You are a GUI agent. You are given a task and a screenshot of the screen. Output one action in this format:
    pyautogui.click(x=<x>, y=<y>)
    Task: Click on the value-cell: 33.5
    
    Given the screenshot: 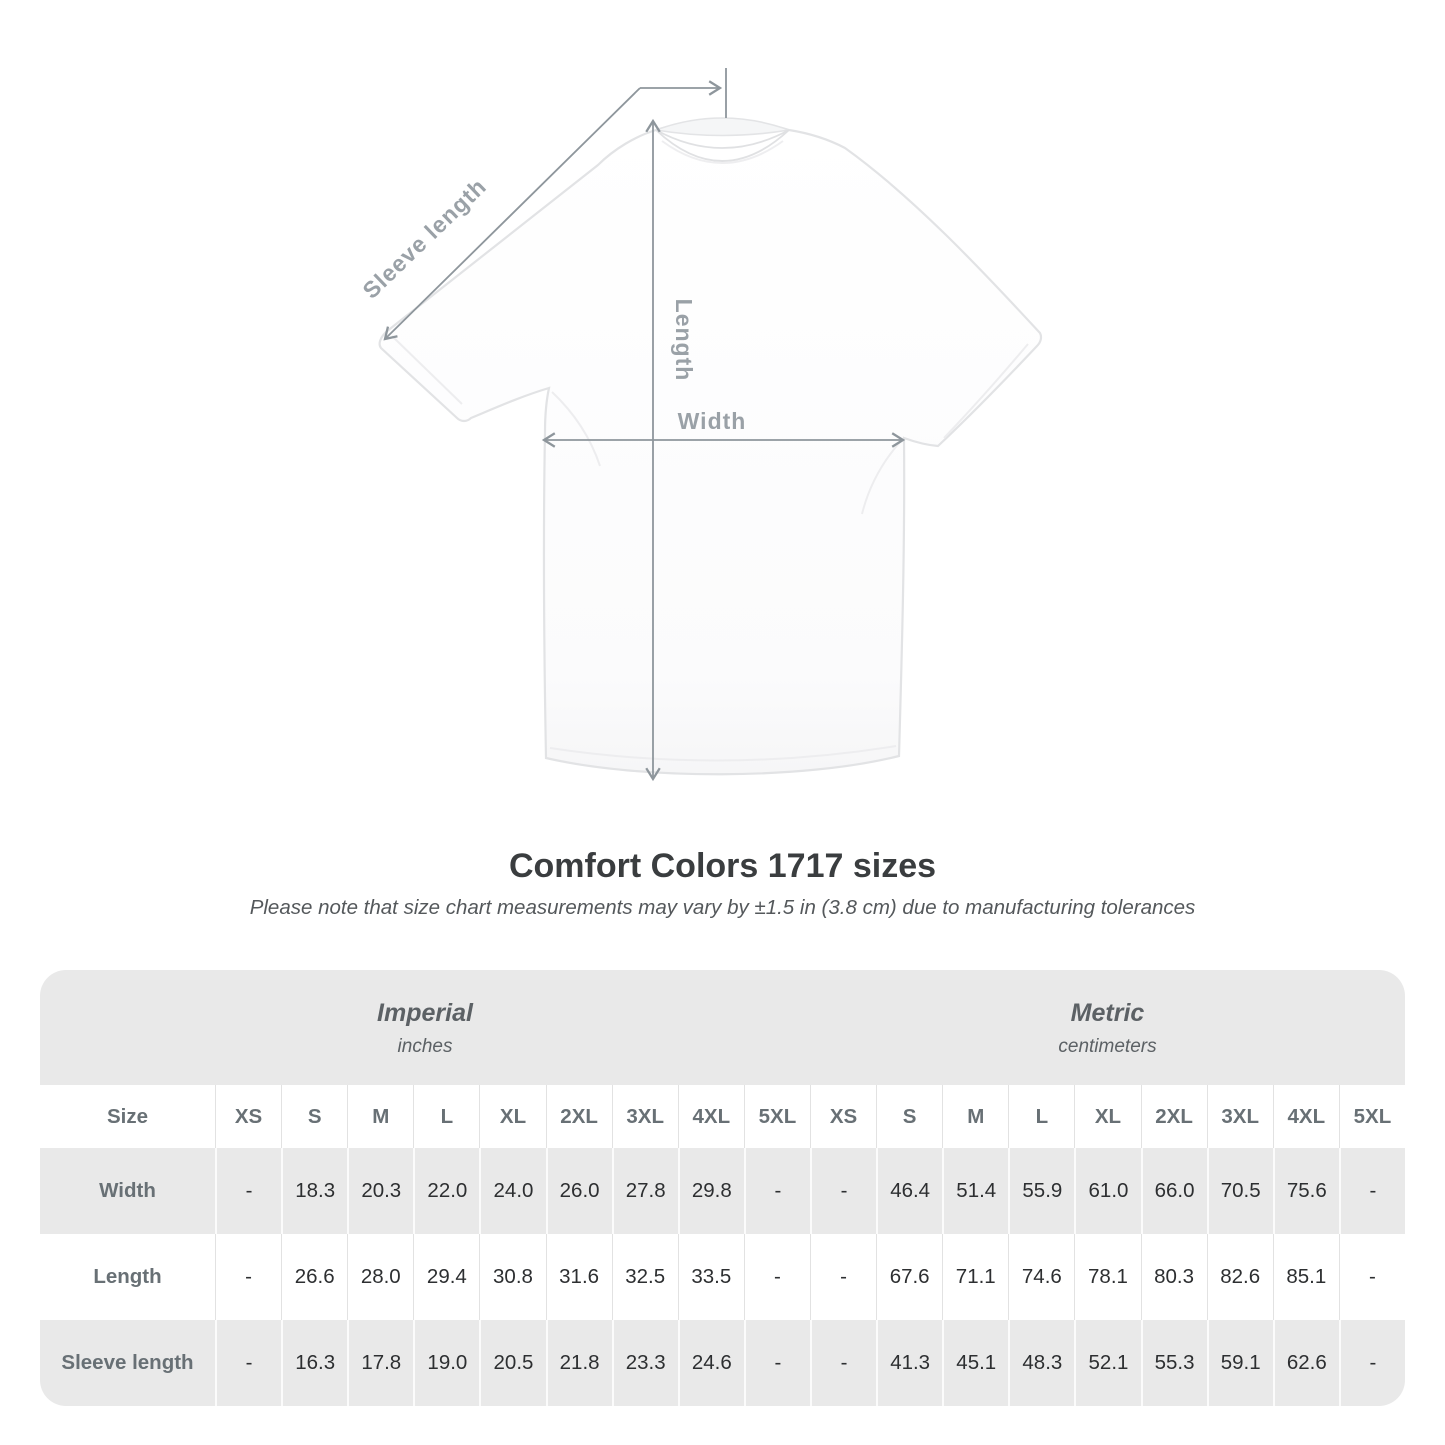 What is the action you would take?
    pyautogui.click(x=710, y=1277)
    